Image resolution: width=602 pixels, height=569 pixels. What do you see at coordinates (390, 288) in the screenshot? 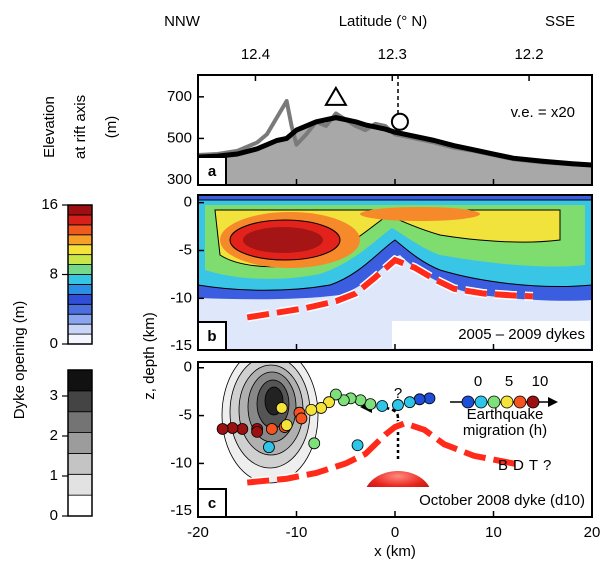
I see `bdt-line` at bounding box center [390, 288].